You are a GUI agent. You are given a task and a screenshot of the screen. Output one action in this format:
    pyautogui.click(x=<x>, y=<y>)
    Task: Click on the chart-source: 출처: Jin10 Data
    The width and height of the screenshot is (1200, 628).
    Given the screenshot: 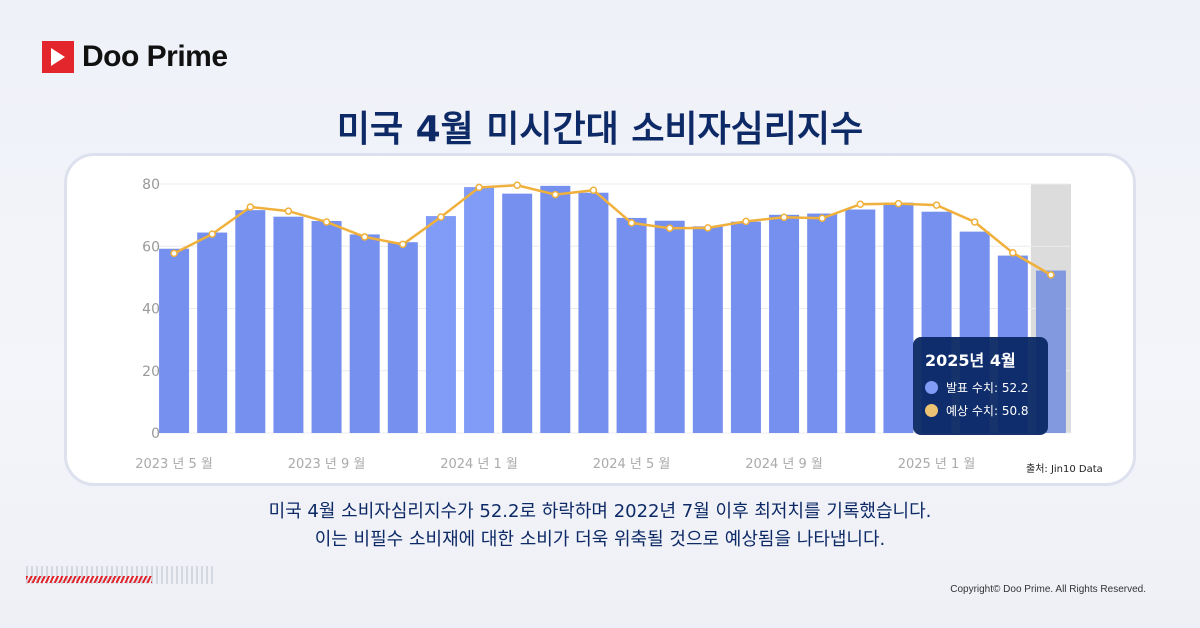 What is the action you would take?
    pyautogui.click(x=1064, y=469)
    